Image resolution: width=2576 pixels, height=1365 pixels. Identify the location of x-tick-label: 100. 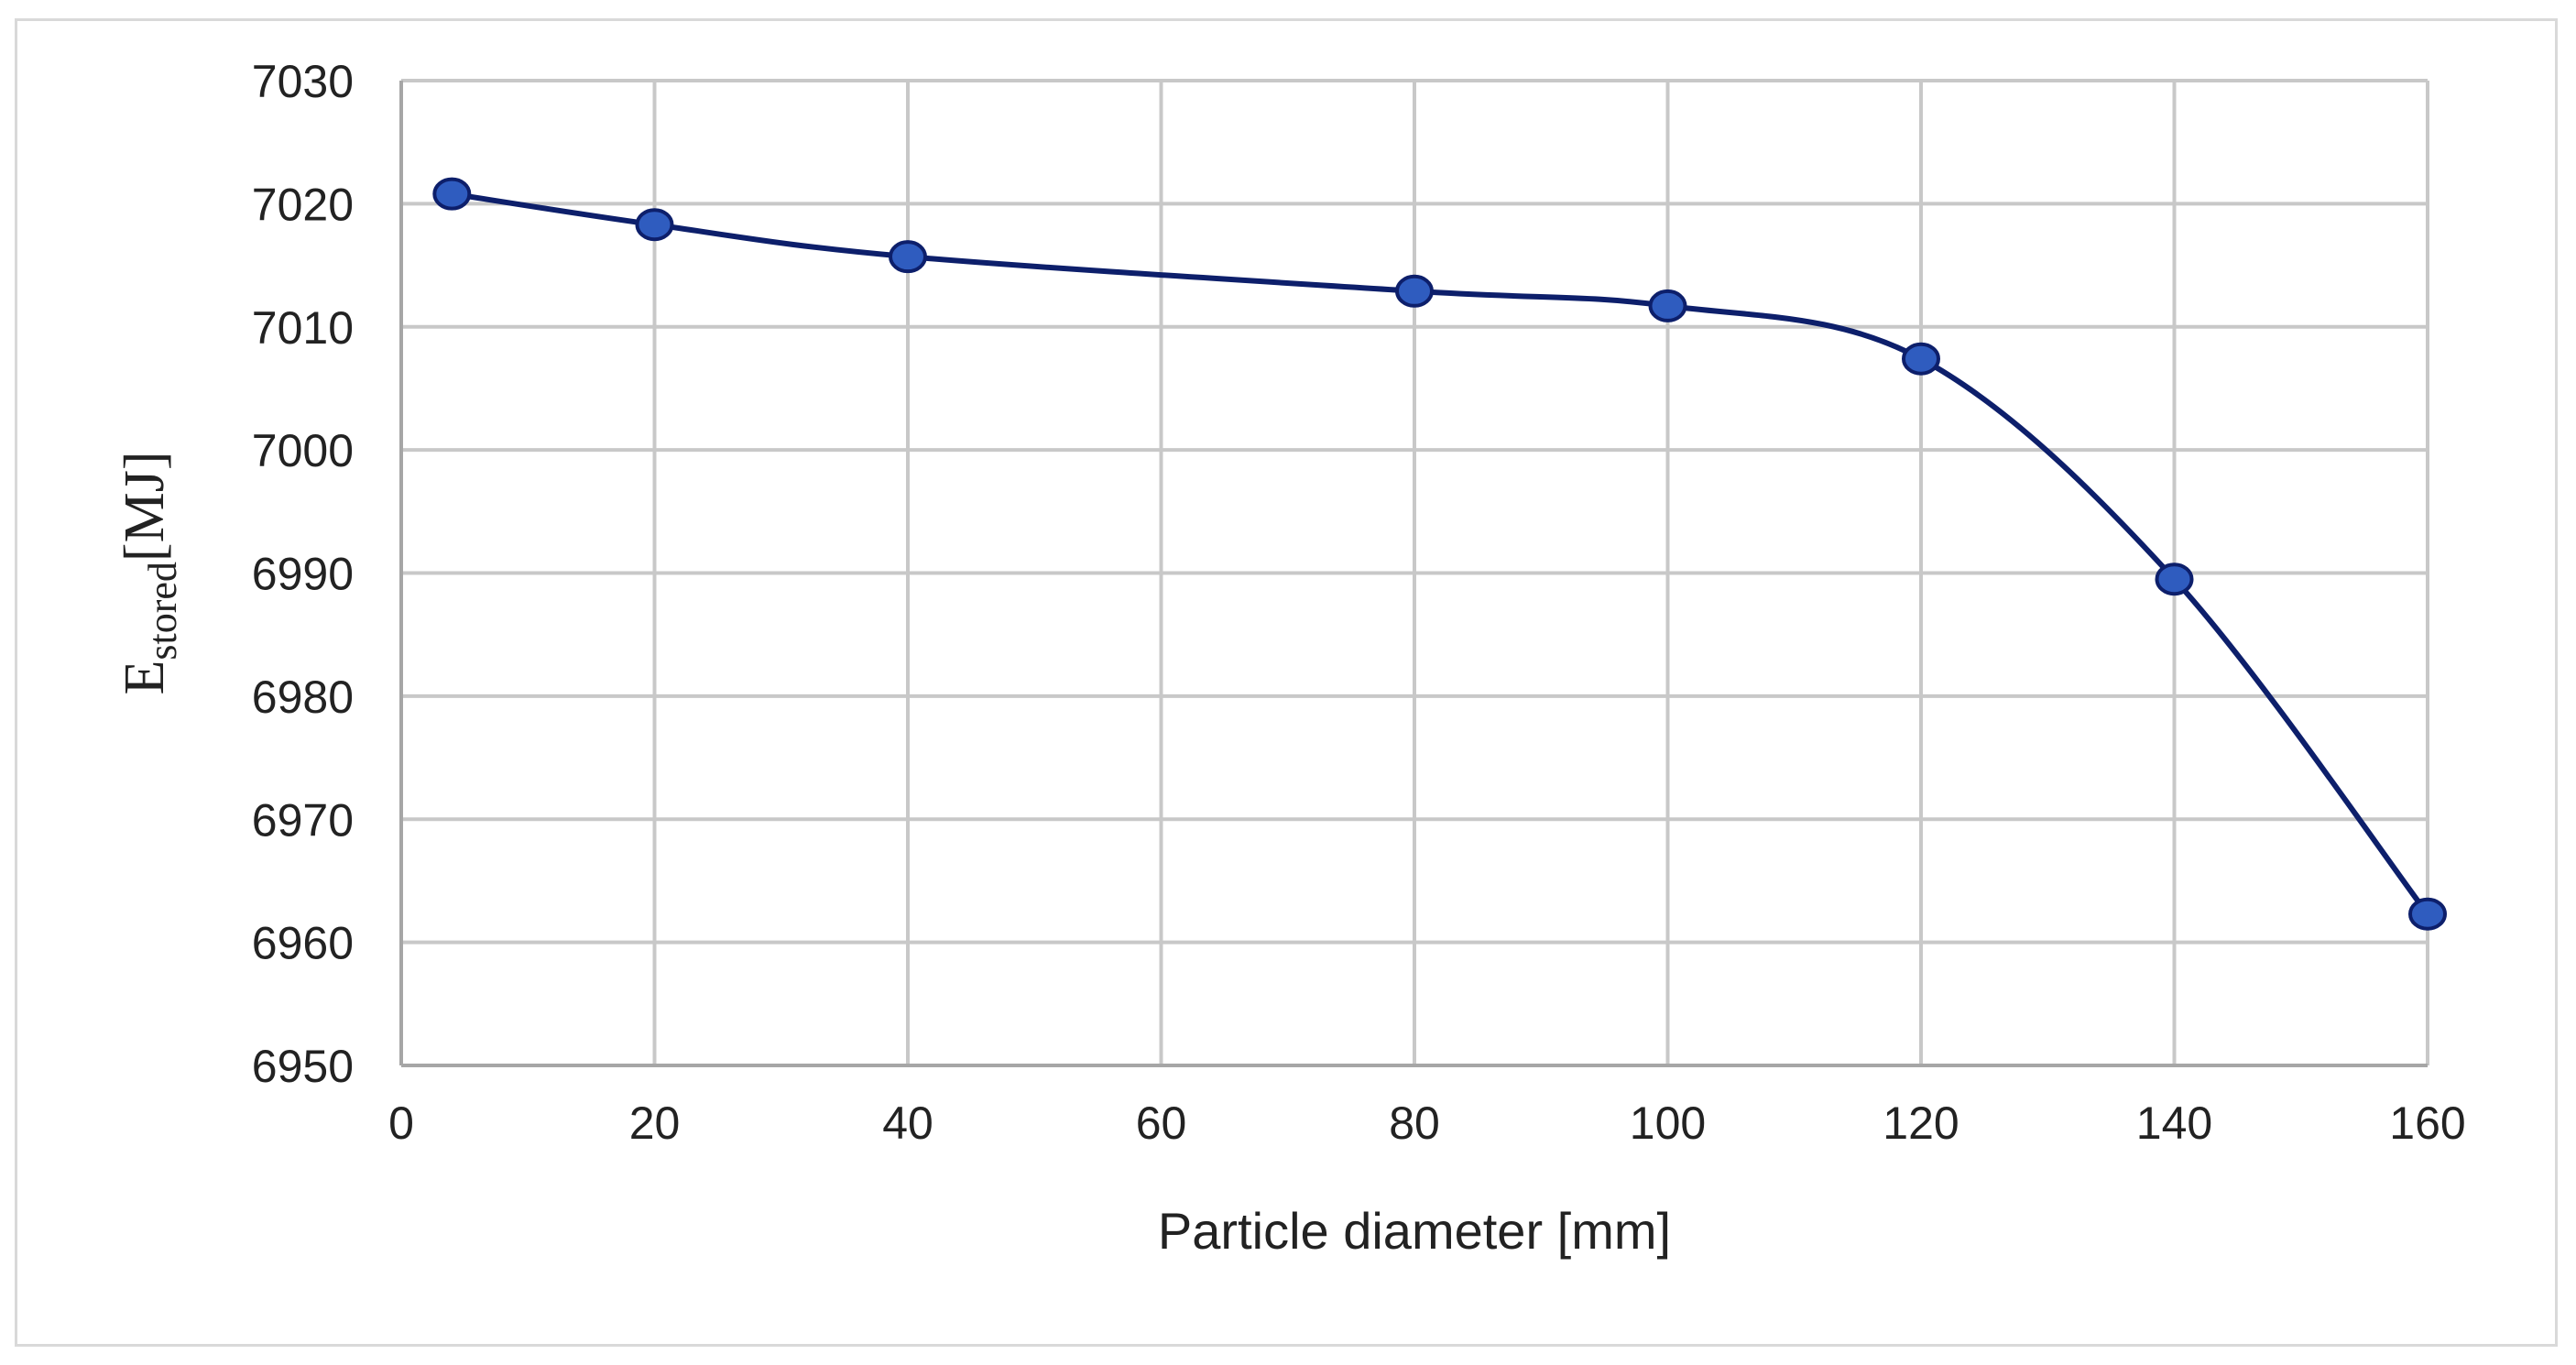
(1668, 1123).